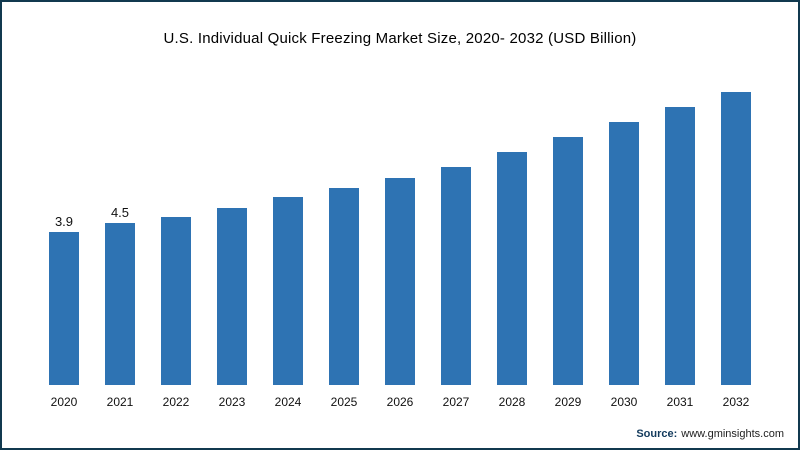 The image size is (800, 450). What do you see at coordinates (657, 434) in the screenshot?
I see `source-label: Source:` at bounding box center [657, 434].